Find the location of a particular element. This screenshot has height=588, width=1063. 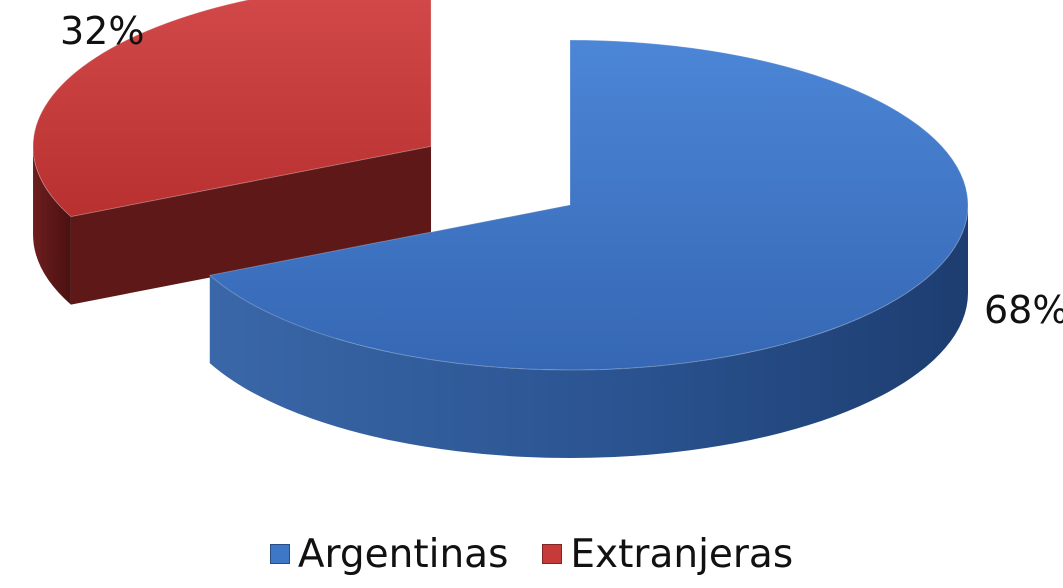

legend-label-extranjeras: Extranjeras is located at coordinates (681, 554).